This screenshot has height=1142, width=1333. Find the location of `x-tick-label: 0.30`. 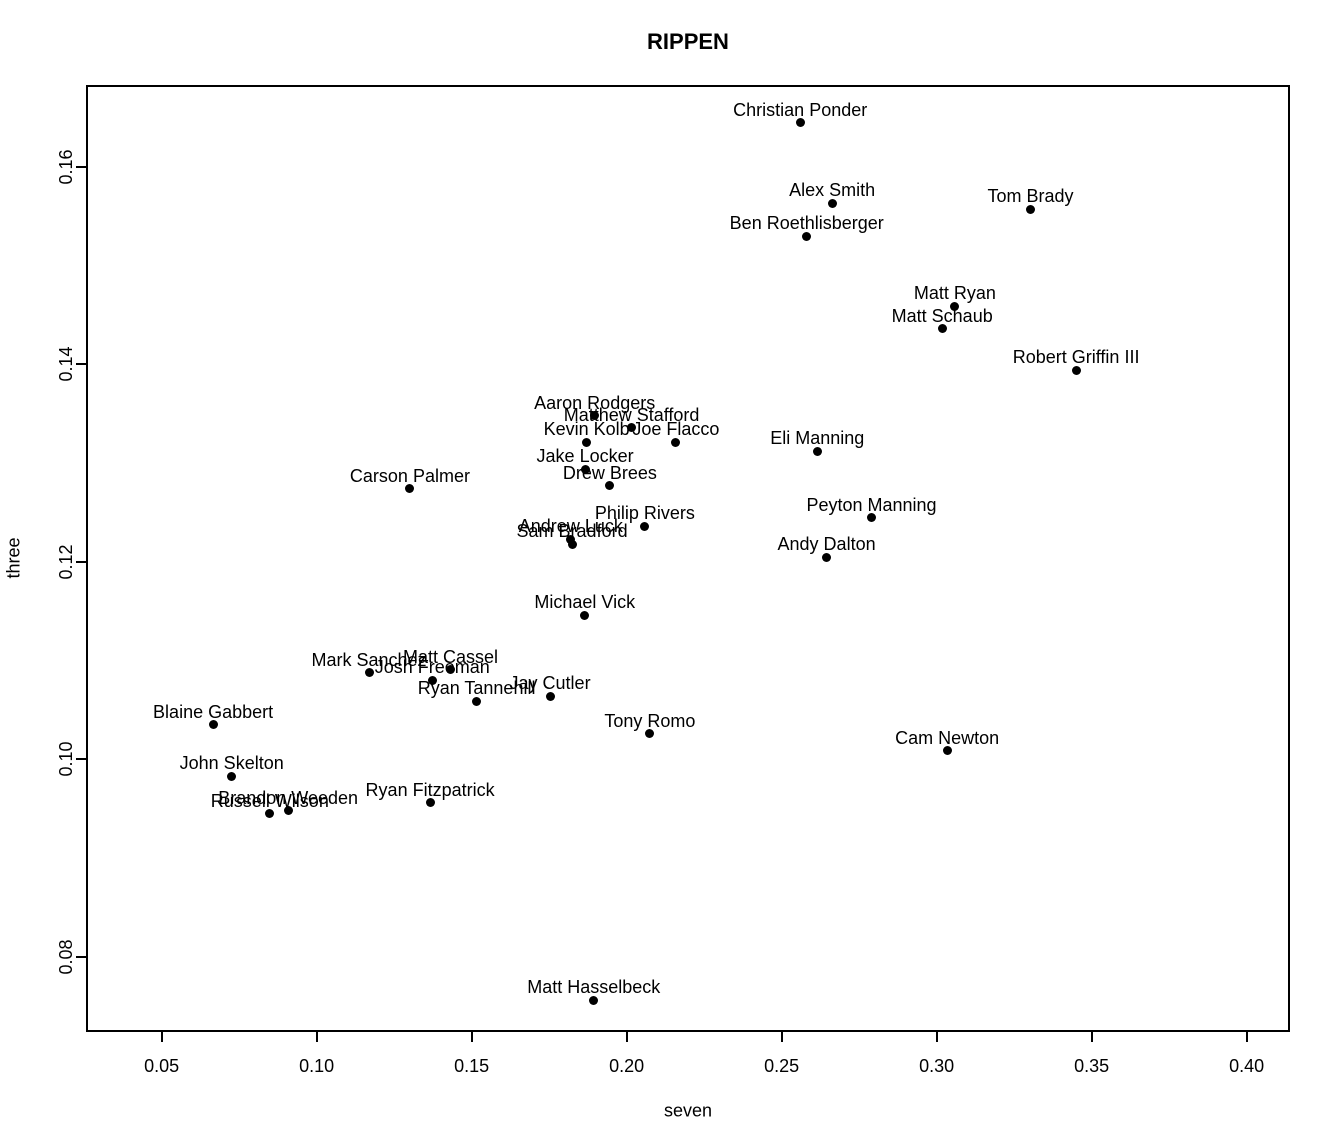

x-tick-label: 0.30 is located at coordinates (937, 1066).